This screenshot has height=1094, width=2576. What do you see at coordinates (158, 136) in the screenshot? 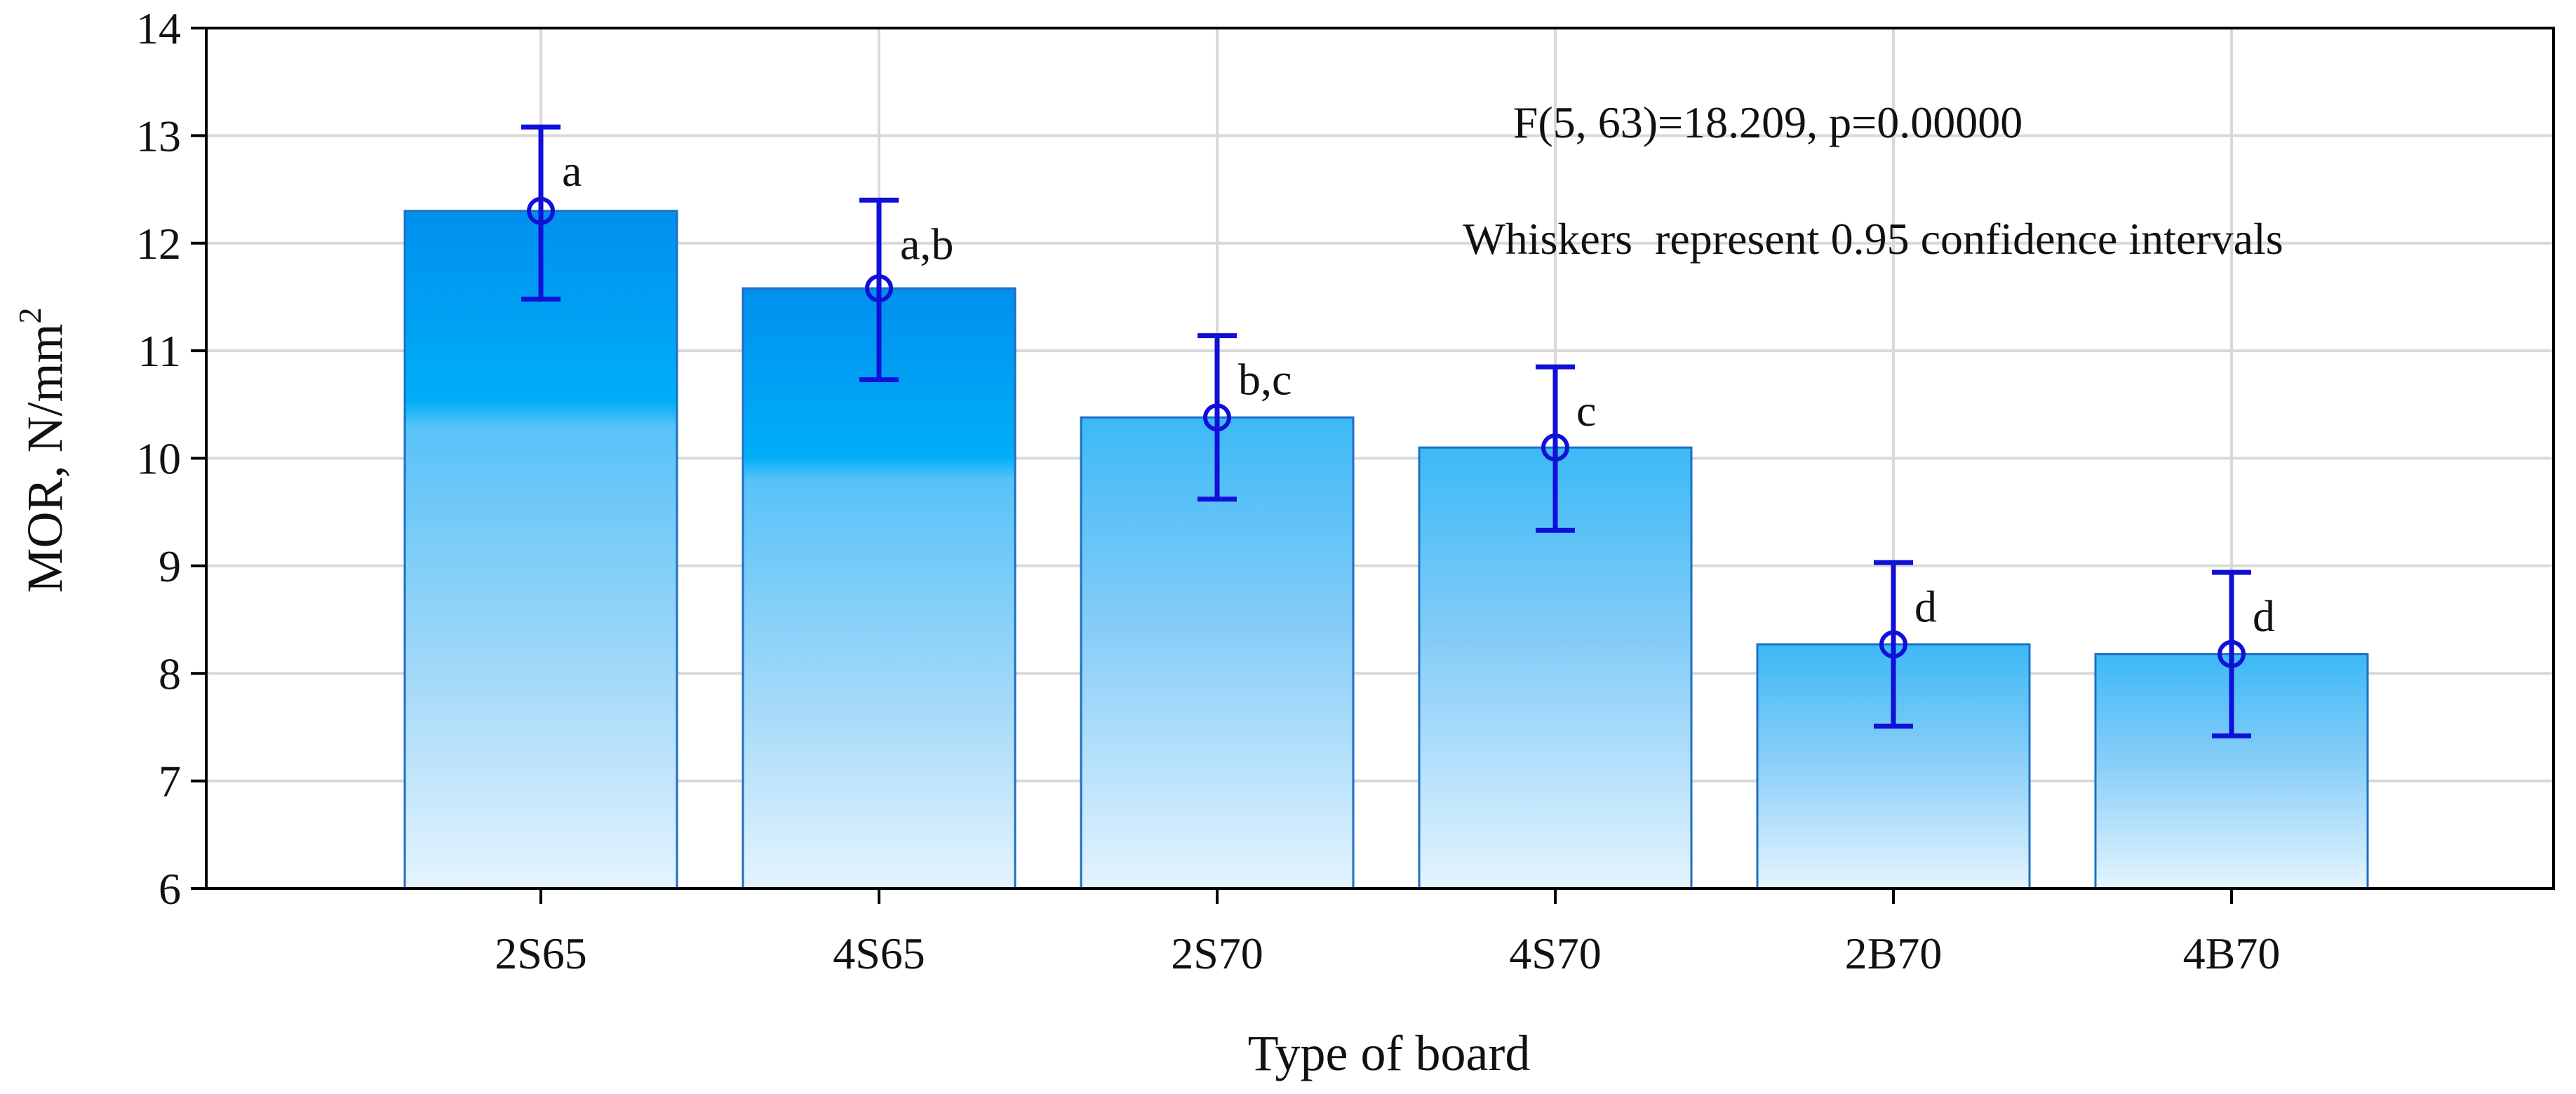
I see `y-tick-label: 13` at bounding box center [158, 136].